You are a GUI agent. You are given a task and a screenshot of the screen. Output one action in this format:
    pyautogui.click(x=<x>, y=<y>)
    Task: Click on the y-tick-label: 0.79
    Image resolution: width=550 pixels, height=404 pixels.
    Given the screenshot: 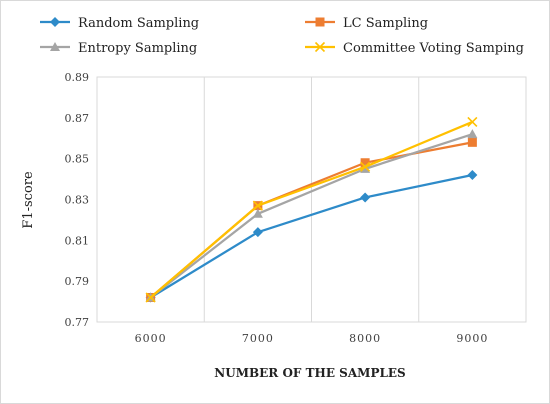 What is the action you would take?
    pyautogui.click(x=77, y=281)
    